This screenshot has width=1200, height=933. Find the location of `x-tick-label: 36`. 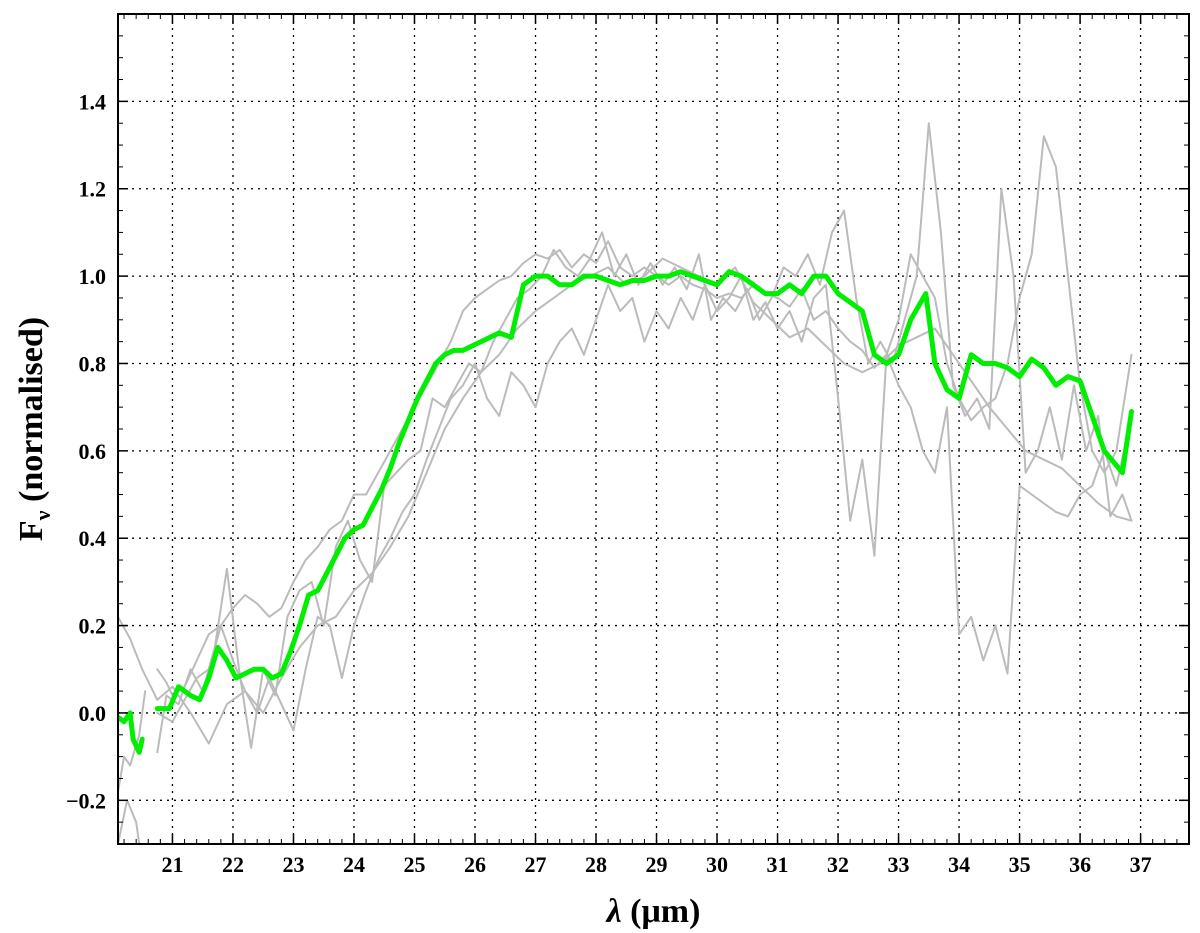

x-tick-label: 36 is located at coordinates (1080, 864).